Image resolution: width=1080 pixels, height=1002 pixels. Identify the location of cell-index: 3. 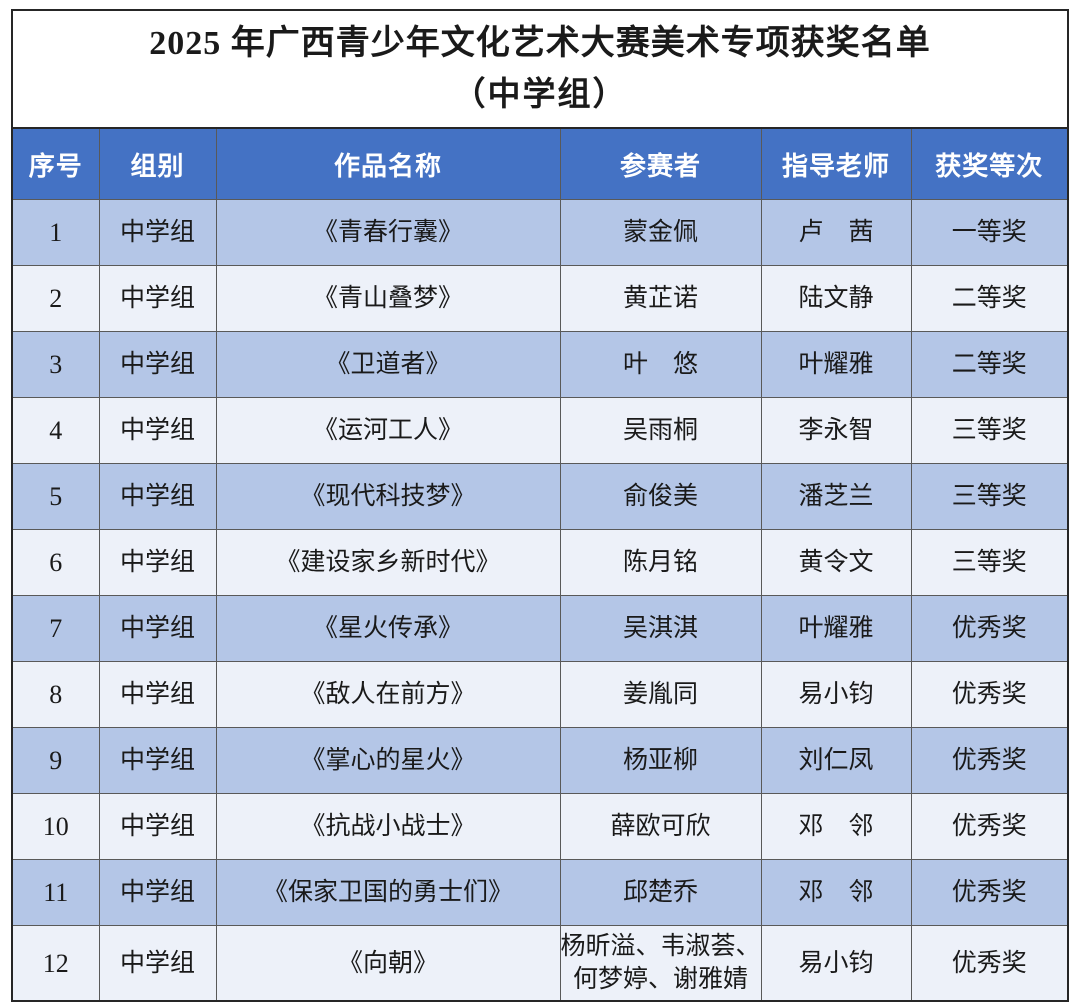
(55, 364).